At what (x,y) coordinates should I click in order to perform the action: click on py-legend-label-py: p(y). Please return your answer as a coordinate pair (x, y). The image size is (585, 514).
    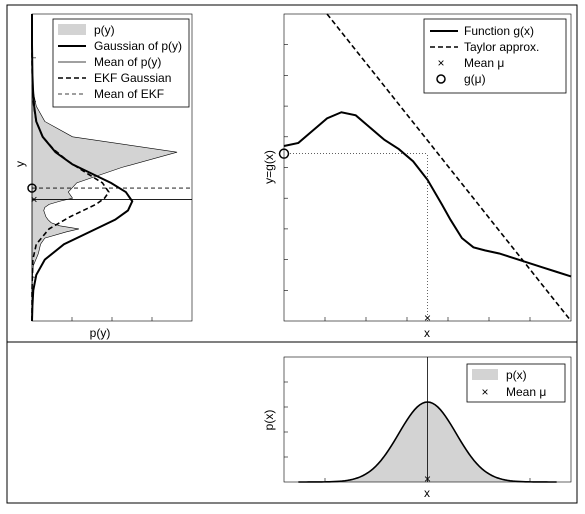
    Looking at the image, I should click on (104, 30).